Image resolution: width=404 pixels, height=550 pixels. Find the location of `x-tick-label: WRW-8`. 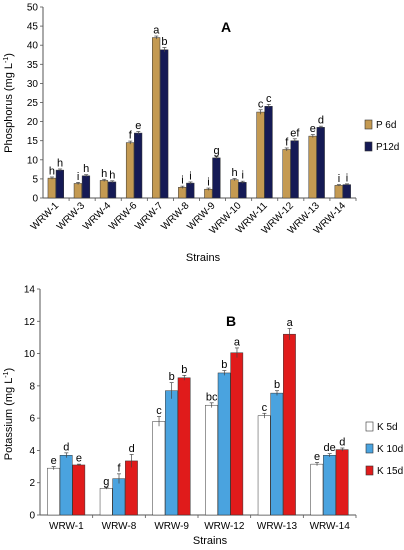

x-tick-label: WRW-8 is located at coordinates (119, 526).